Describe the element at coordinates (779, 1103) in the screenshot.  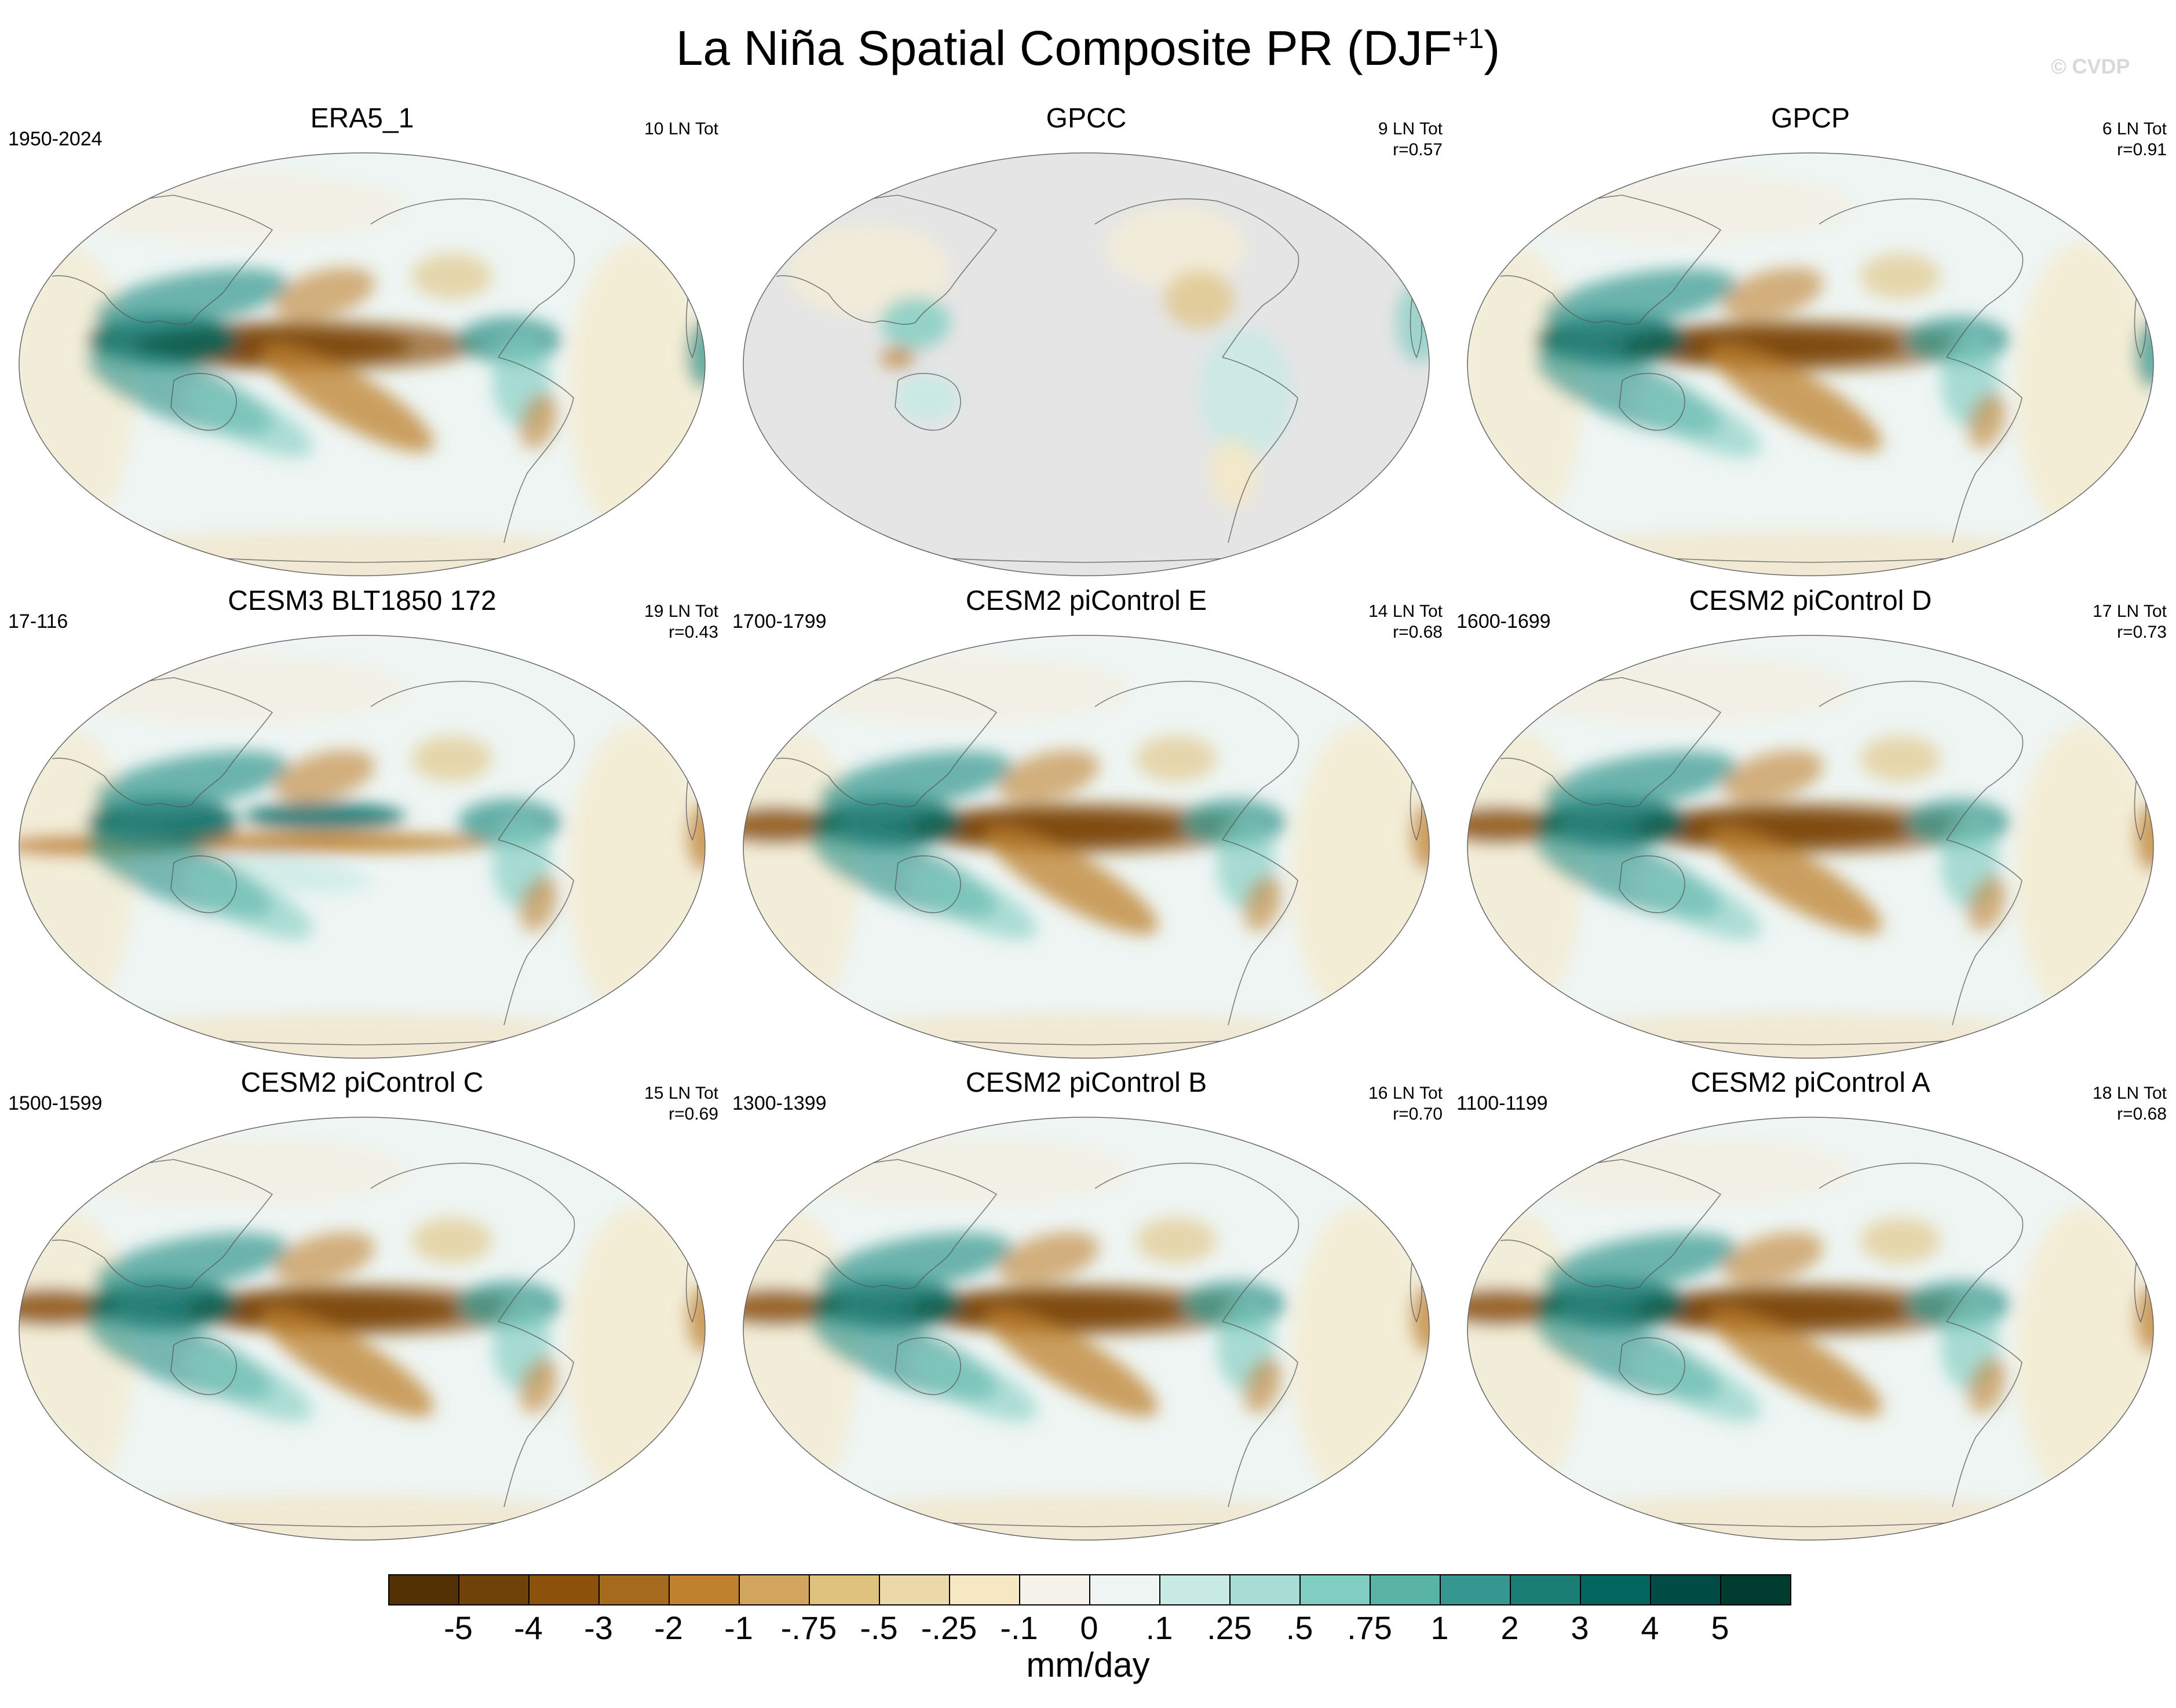
I see `panel-years: 1300-1399` at that location.